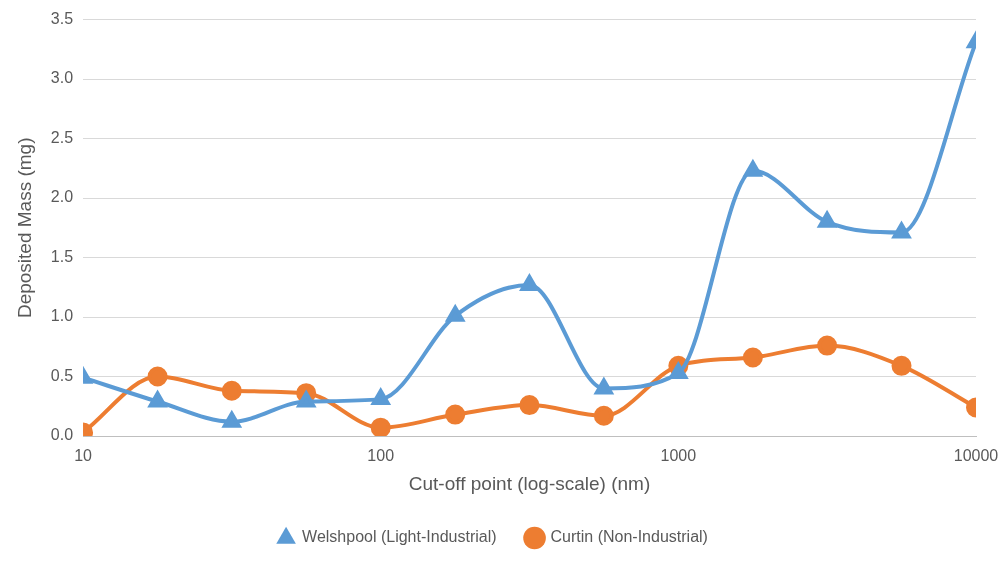 The width and height of the screenshot is (1006, 561). Describe the element at coordinates (83, 456) in the screenshot. I see `x-tick-label: 10` at that location.